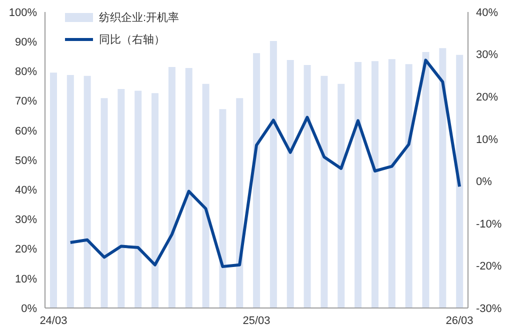 The image size is (512, 336). I want to click on y-tick-label: 10%, so click(26, 279).